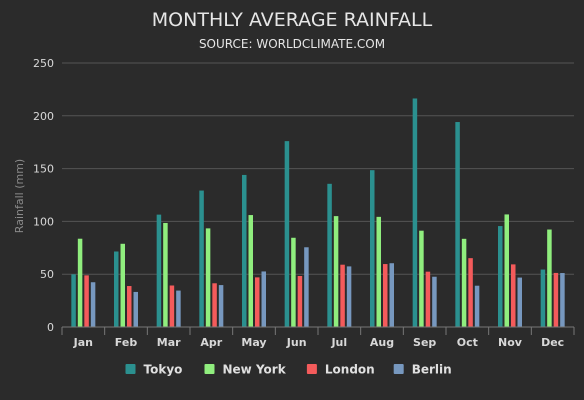  Describe the element at coordinates (287, 234) in the screenshot. I see `bar-tokyo-jun` at that location.